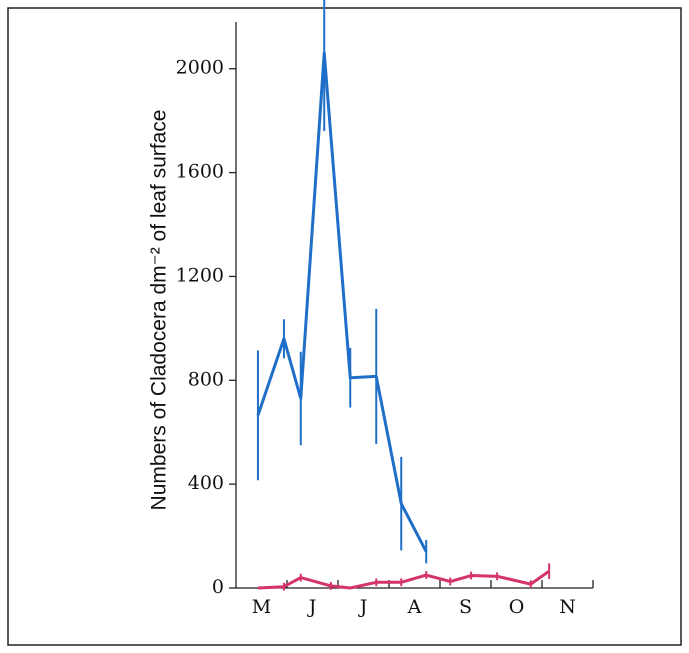 This screenshot has width=689, height=653. Describe the element at coordinates (414, 607) in the screenshot. I see `x-tick-label: A` at that location.